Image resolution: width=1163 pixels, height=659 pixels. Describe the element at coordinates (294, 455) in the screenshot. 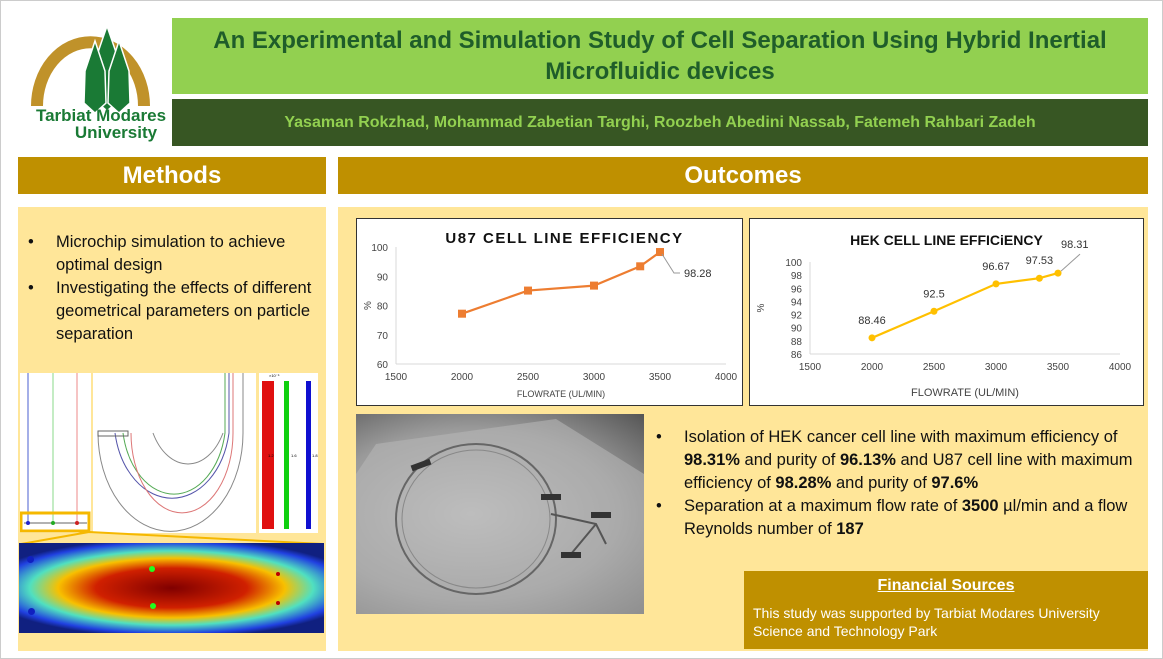

I see `colorbar-label: 1.6` at that location.